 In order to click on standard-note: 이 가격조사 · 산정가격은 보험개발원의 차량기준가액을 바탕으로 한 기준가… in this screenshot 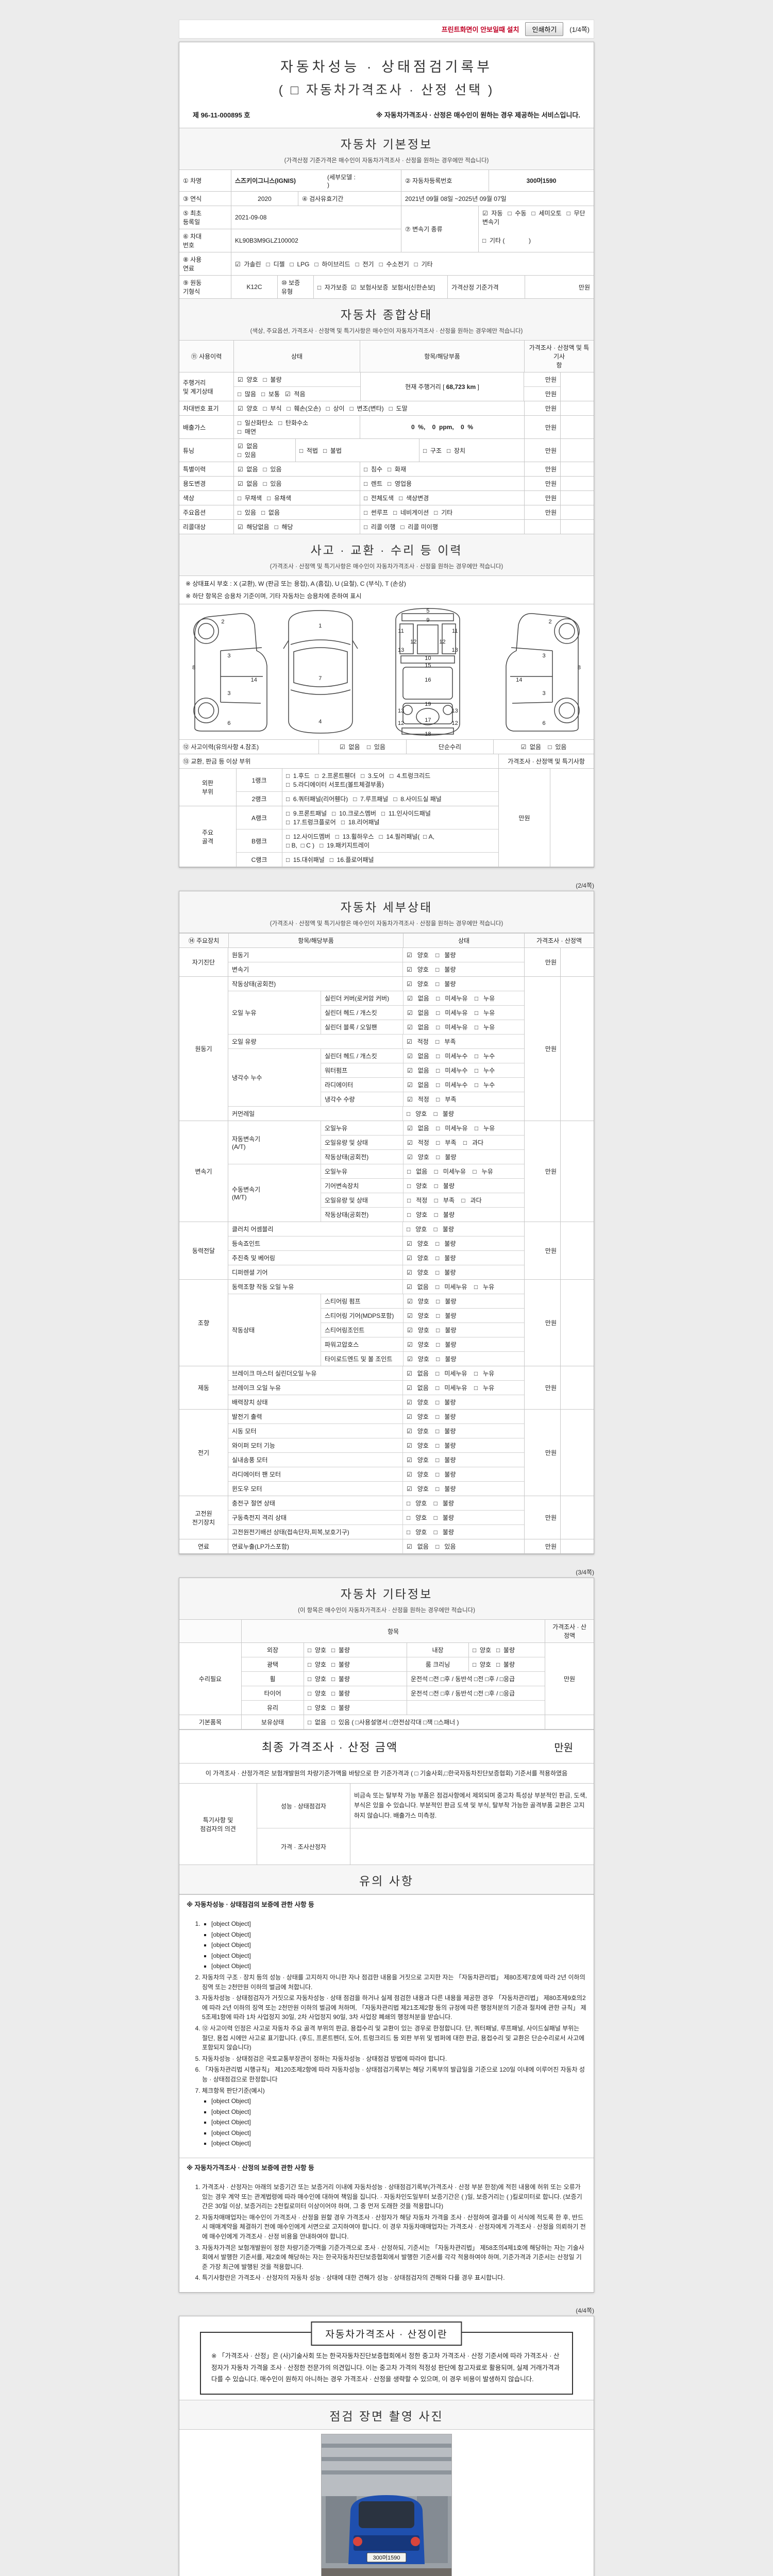, I will do `click(386, 1774)`.